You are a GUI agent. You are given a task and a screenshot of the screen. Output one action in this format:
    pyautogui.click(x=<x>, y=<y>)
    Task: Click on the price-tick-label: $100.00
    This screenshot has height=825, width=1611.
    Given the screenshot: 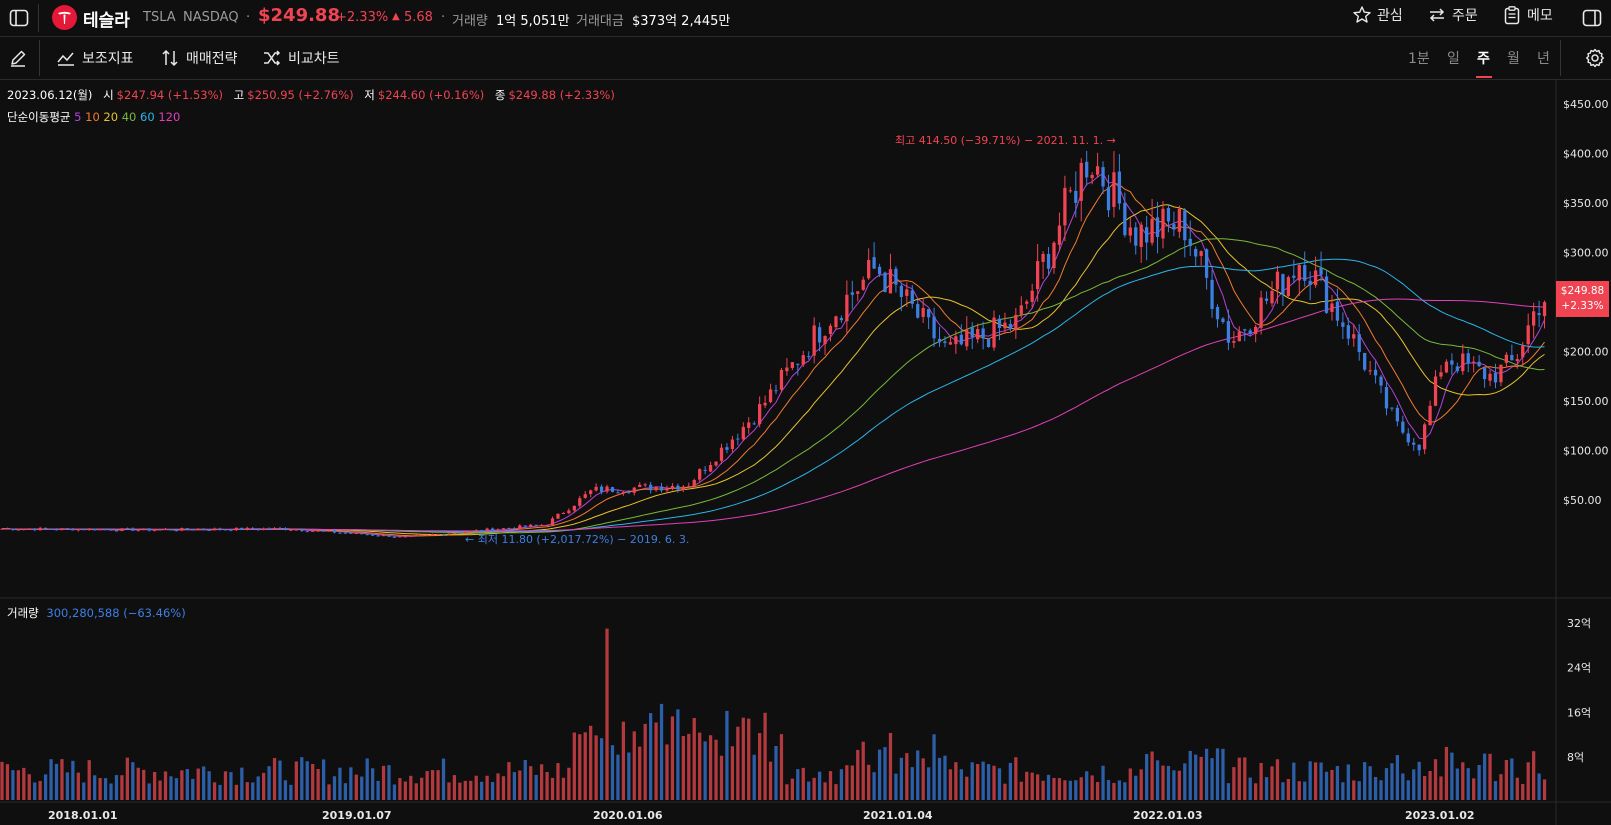 What is the action you would take?
    pyautogui.click(x=1586, y=451)
    